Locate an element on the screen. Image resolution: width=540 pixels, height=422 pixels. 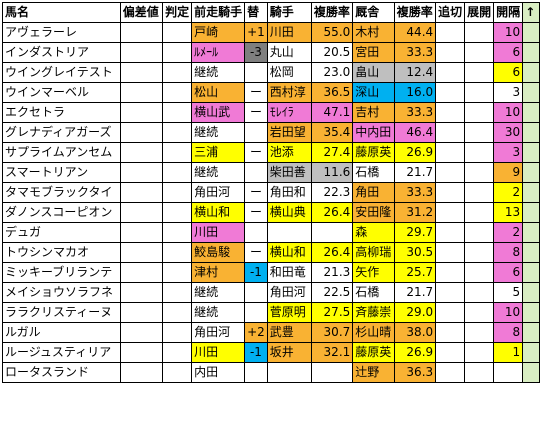
header-prev-jockey: 前走騎手 is located at coordinates (218, 12).